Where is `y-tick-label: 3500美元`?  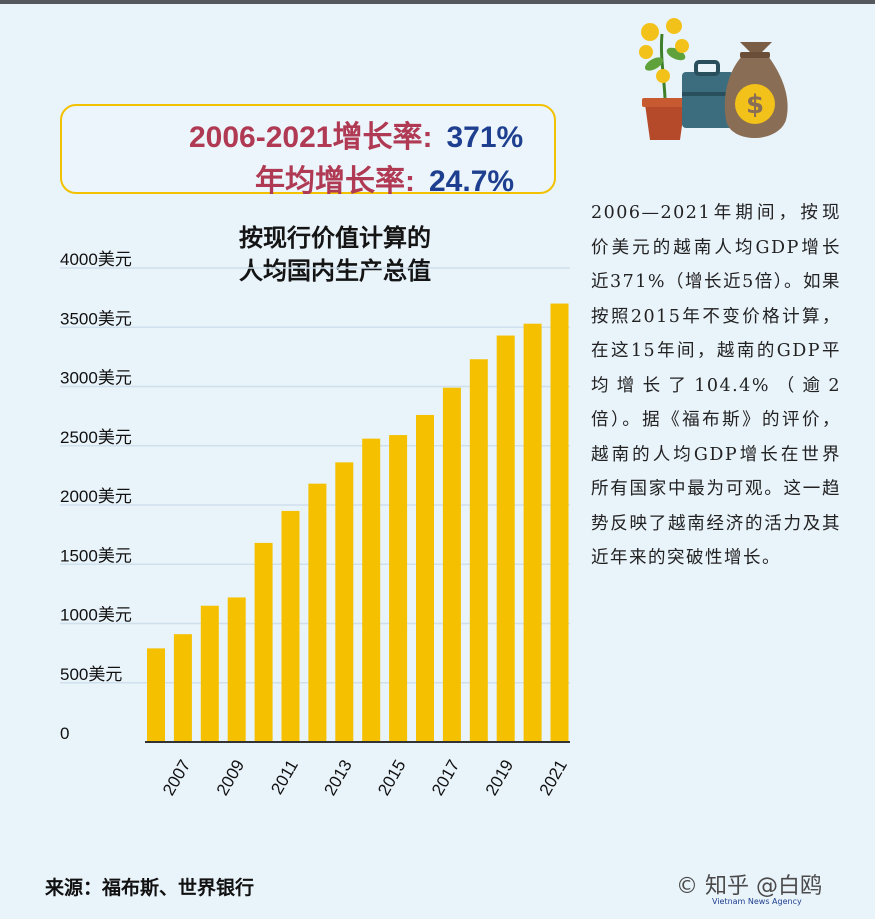
y-tick-label: 3500美元 is located at coordinates (96, 318).